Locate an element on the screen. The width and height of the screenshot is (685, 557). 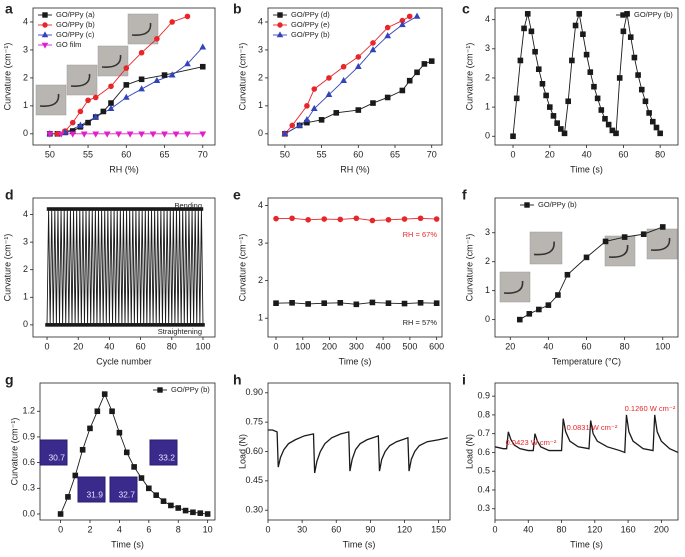
thermal-reading: 30.7 is located at coordinates (56, 457).